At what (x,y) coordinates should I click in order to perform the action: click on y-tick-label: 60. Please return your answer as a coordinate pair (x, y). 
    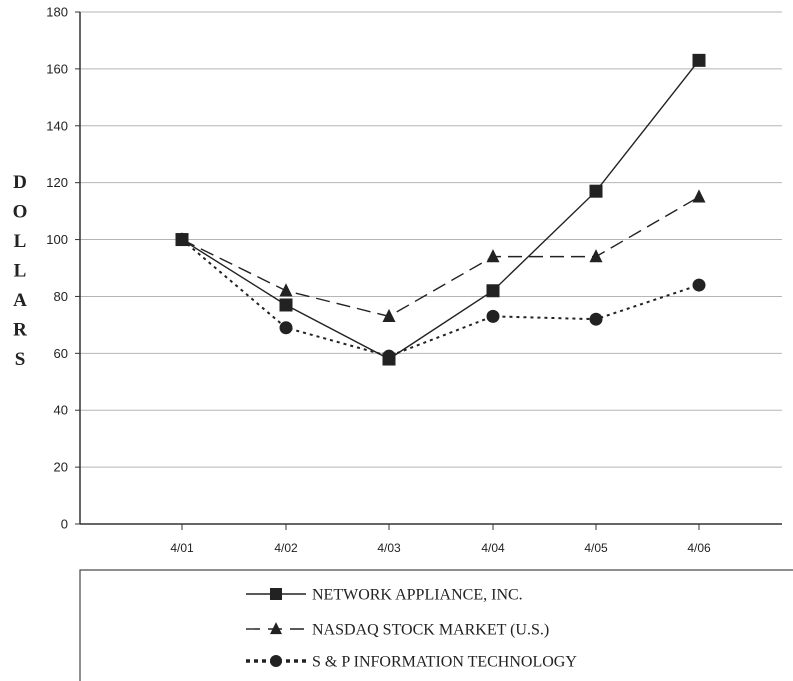
    Looking at the image, I should click on (61, 353).